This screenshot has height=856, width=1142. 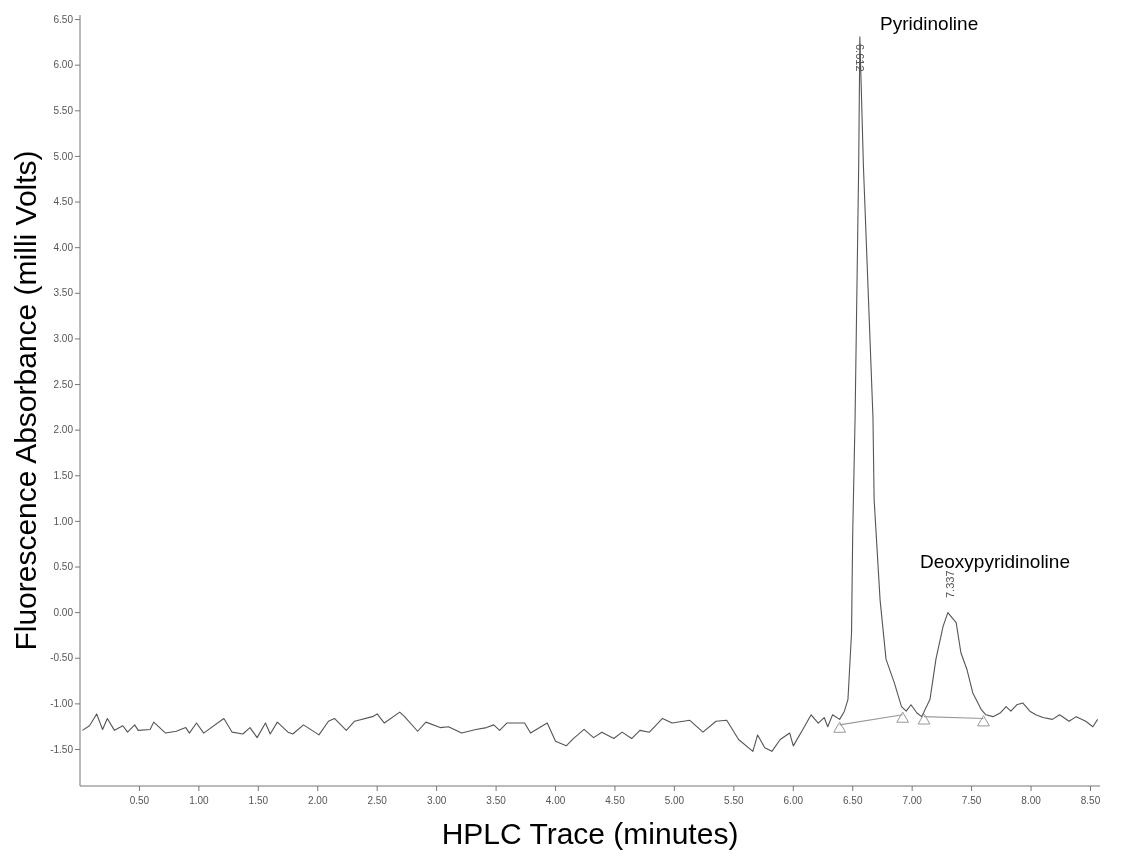 I want to click on annotation: Deoxypyridinoline, so click(x=995, y=561).